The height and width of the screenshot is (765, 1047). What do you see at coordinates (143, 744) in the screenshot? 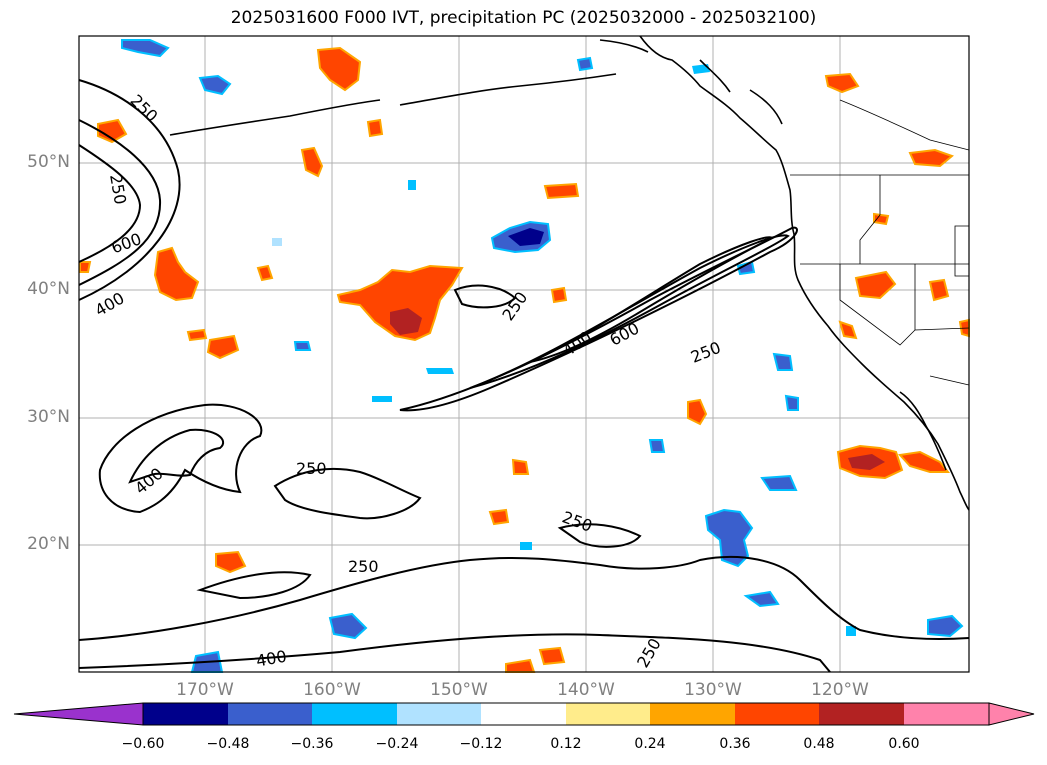
I see `colorbar-tick: −0.60` at bounding box center [143, 744].